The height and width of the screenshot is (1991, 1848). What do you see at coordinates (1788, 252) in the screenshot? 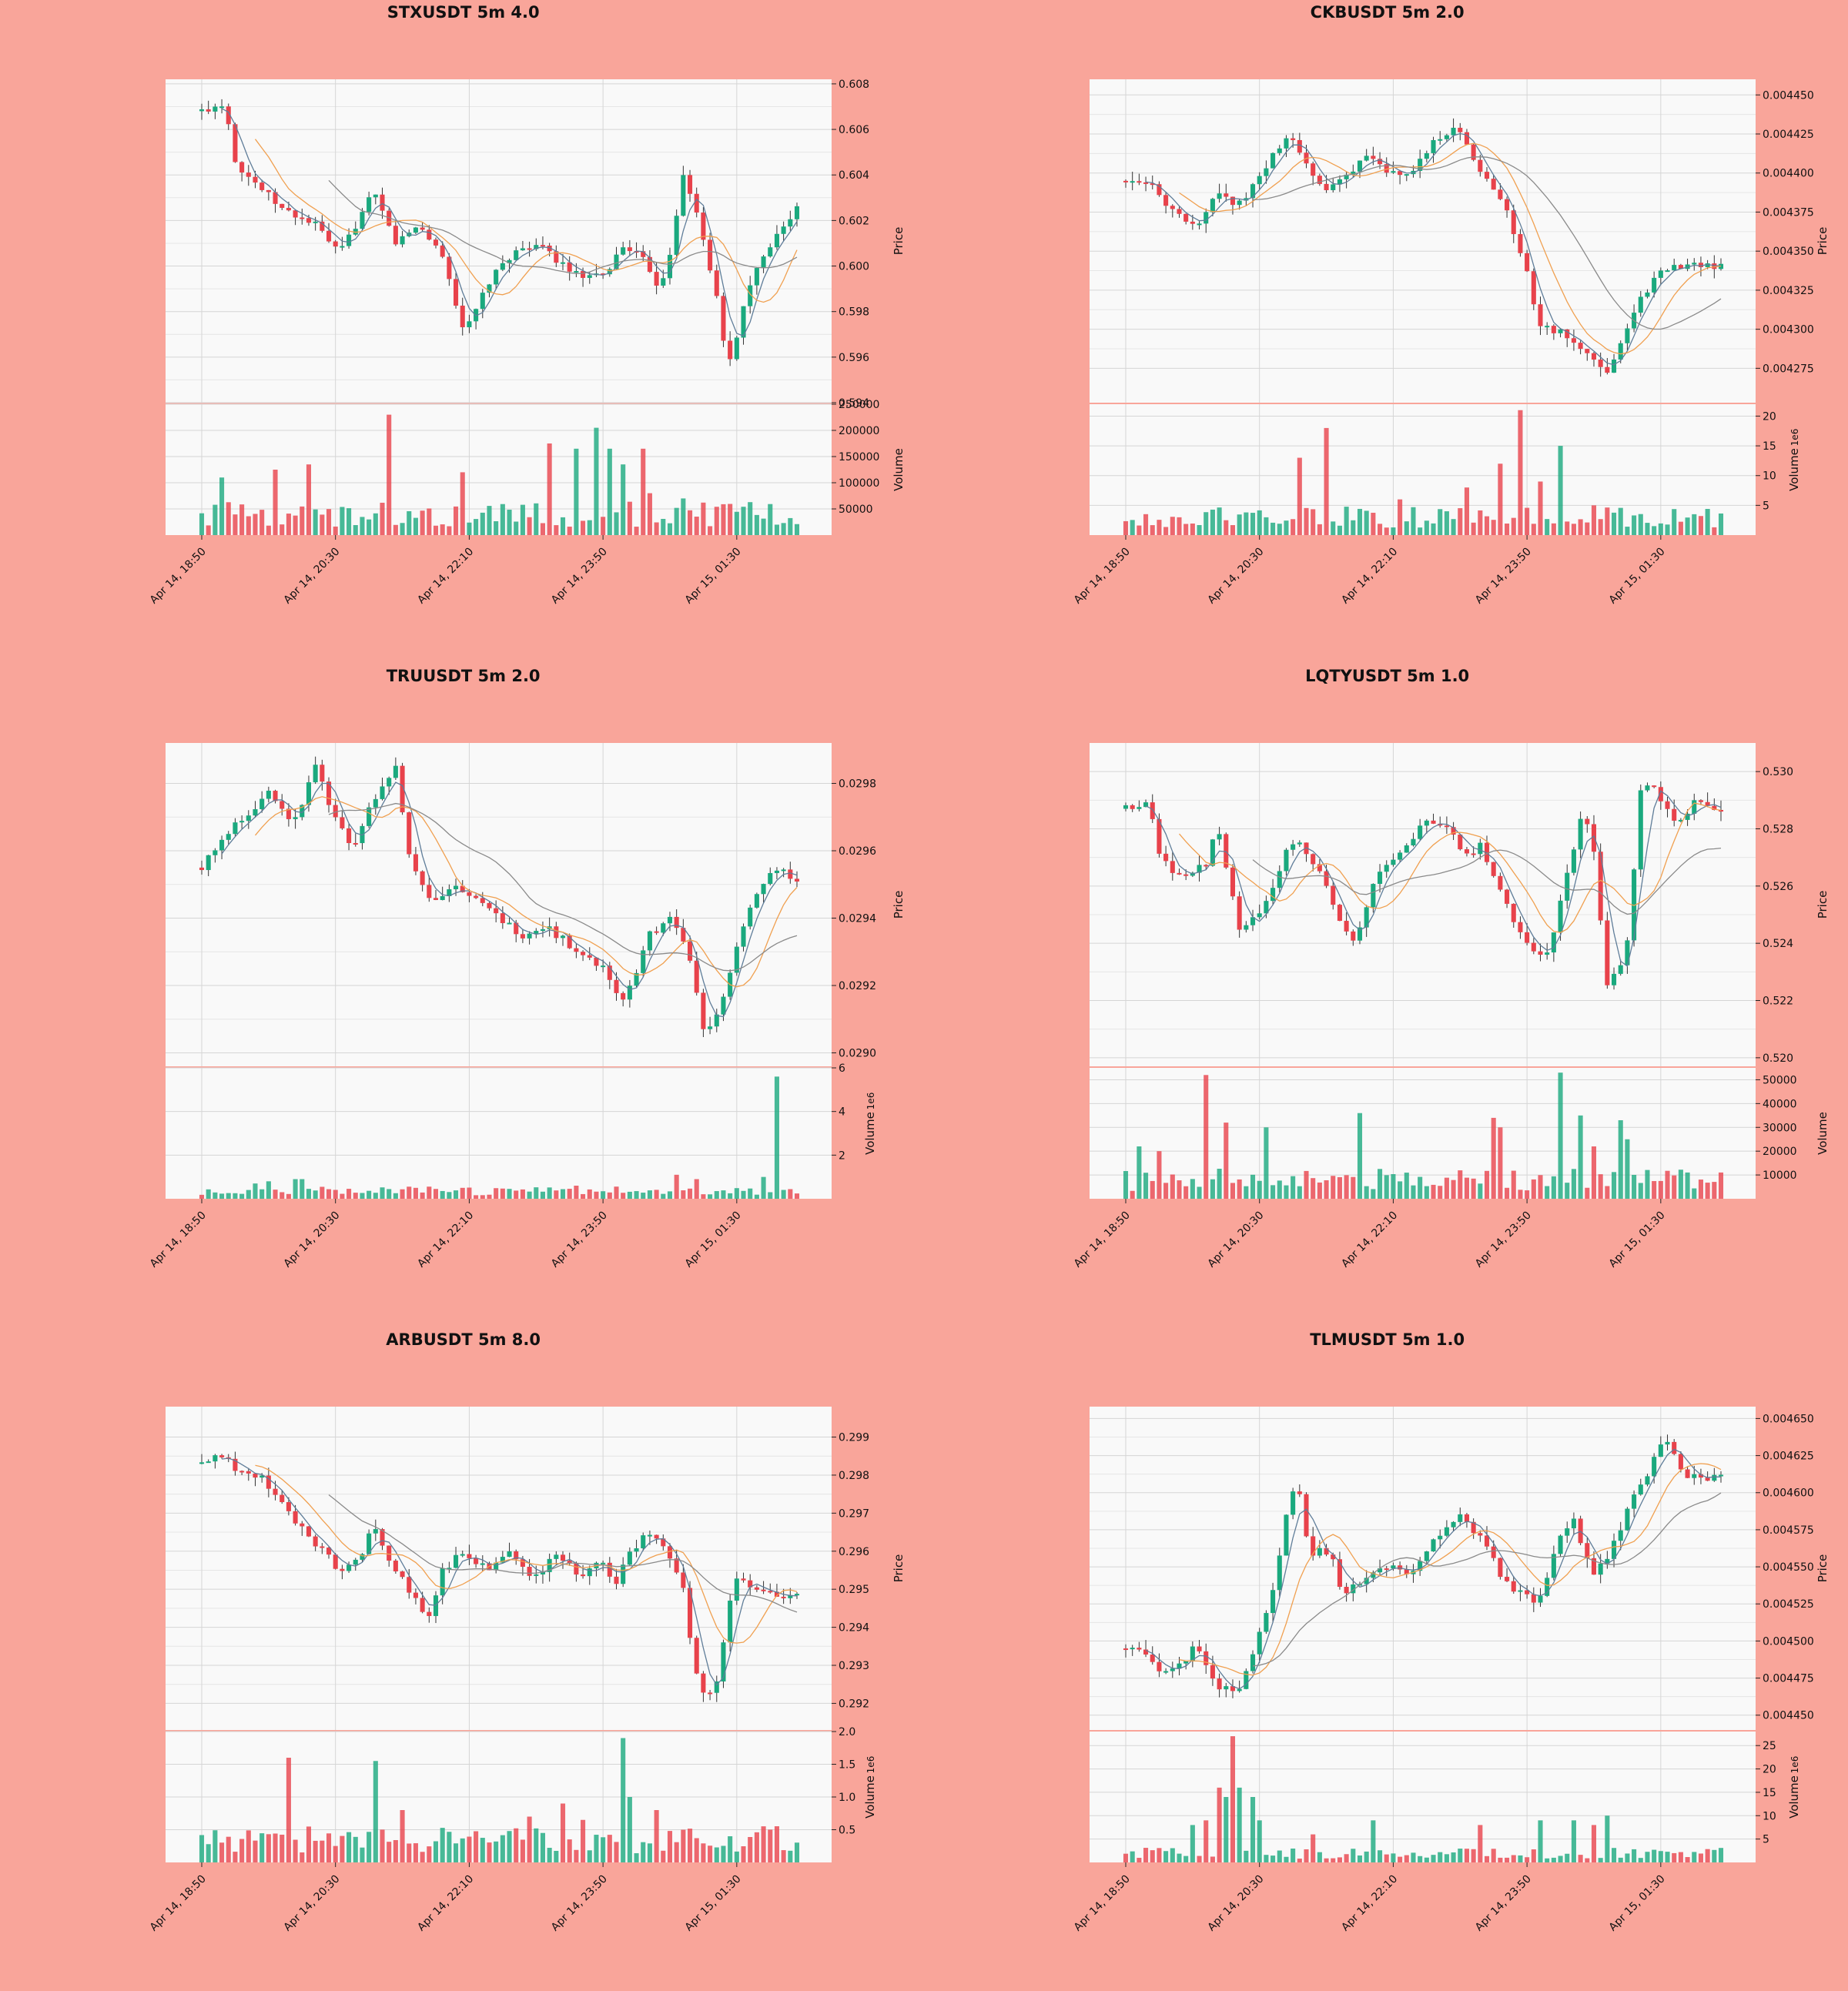
I see `price-tick-label: 0.004350` at bounding box center [1788, 252].